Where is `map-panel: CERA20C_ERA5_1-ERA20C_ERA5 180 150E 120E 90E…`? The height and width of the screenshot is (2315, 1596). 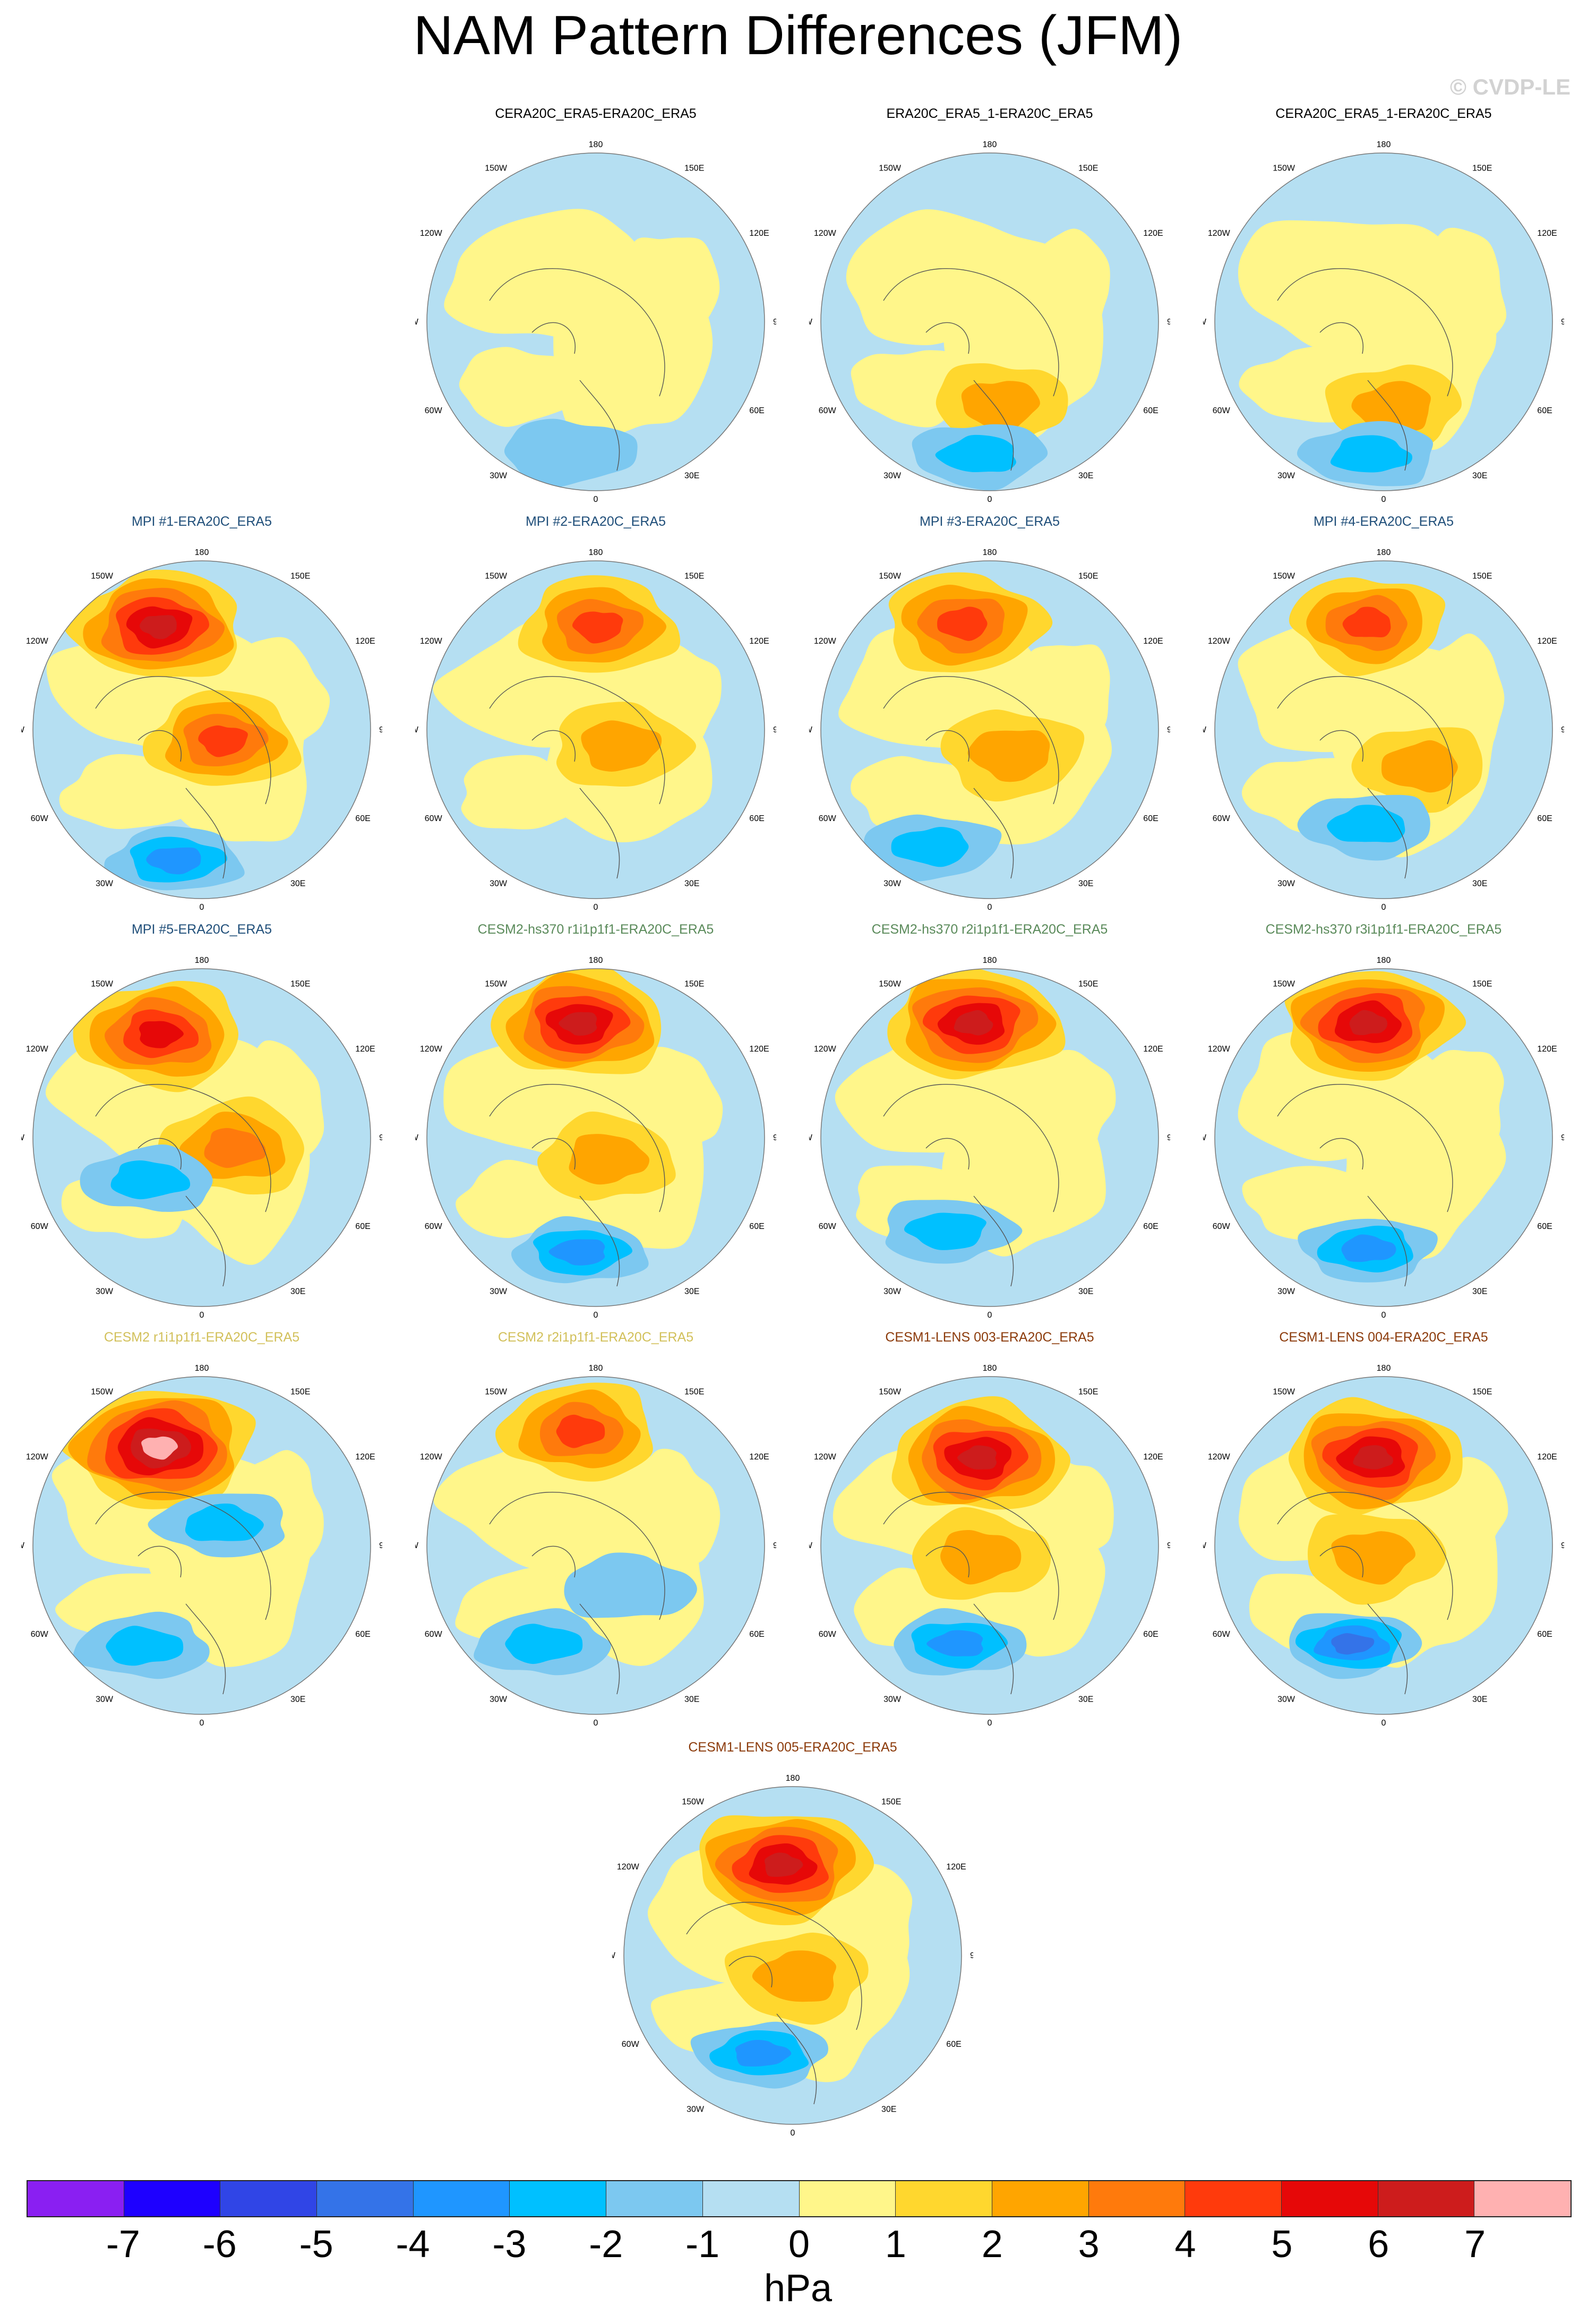
map-panel: CERA20C_ERA5_1-ERA20C_ERA5 180 150E 120E 90E… is located at coordinates (1383, 313).